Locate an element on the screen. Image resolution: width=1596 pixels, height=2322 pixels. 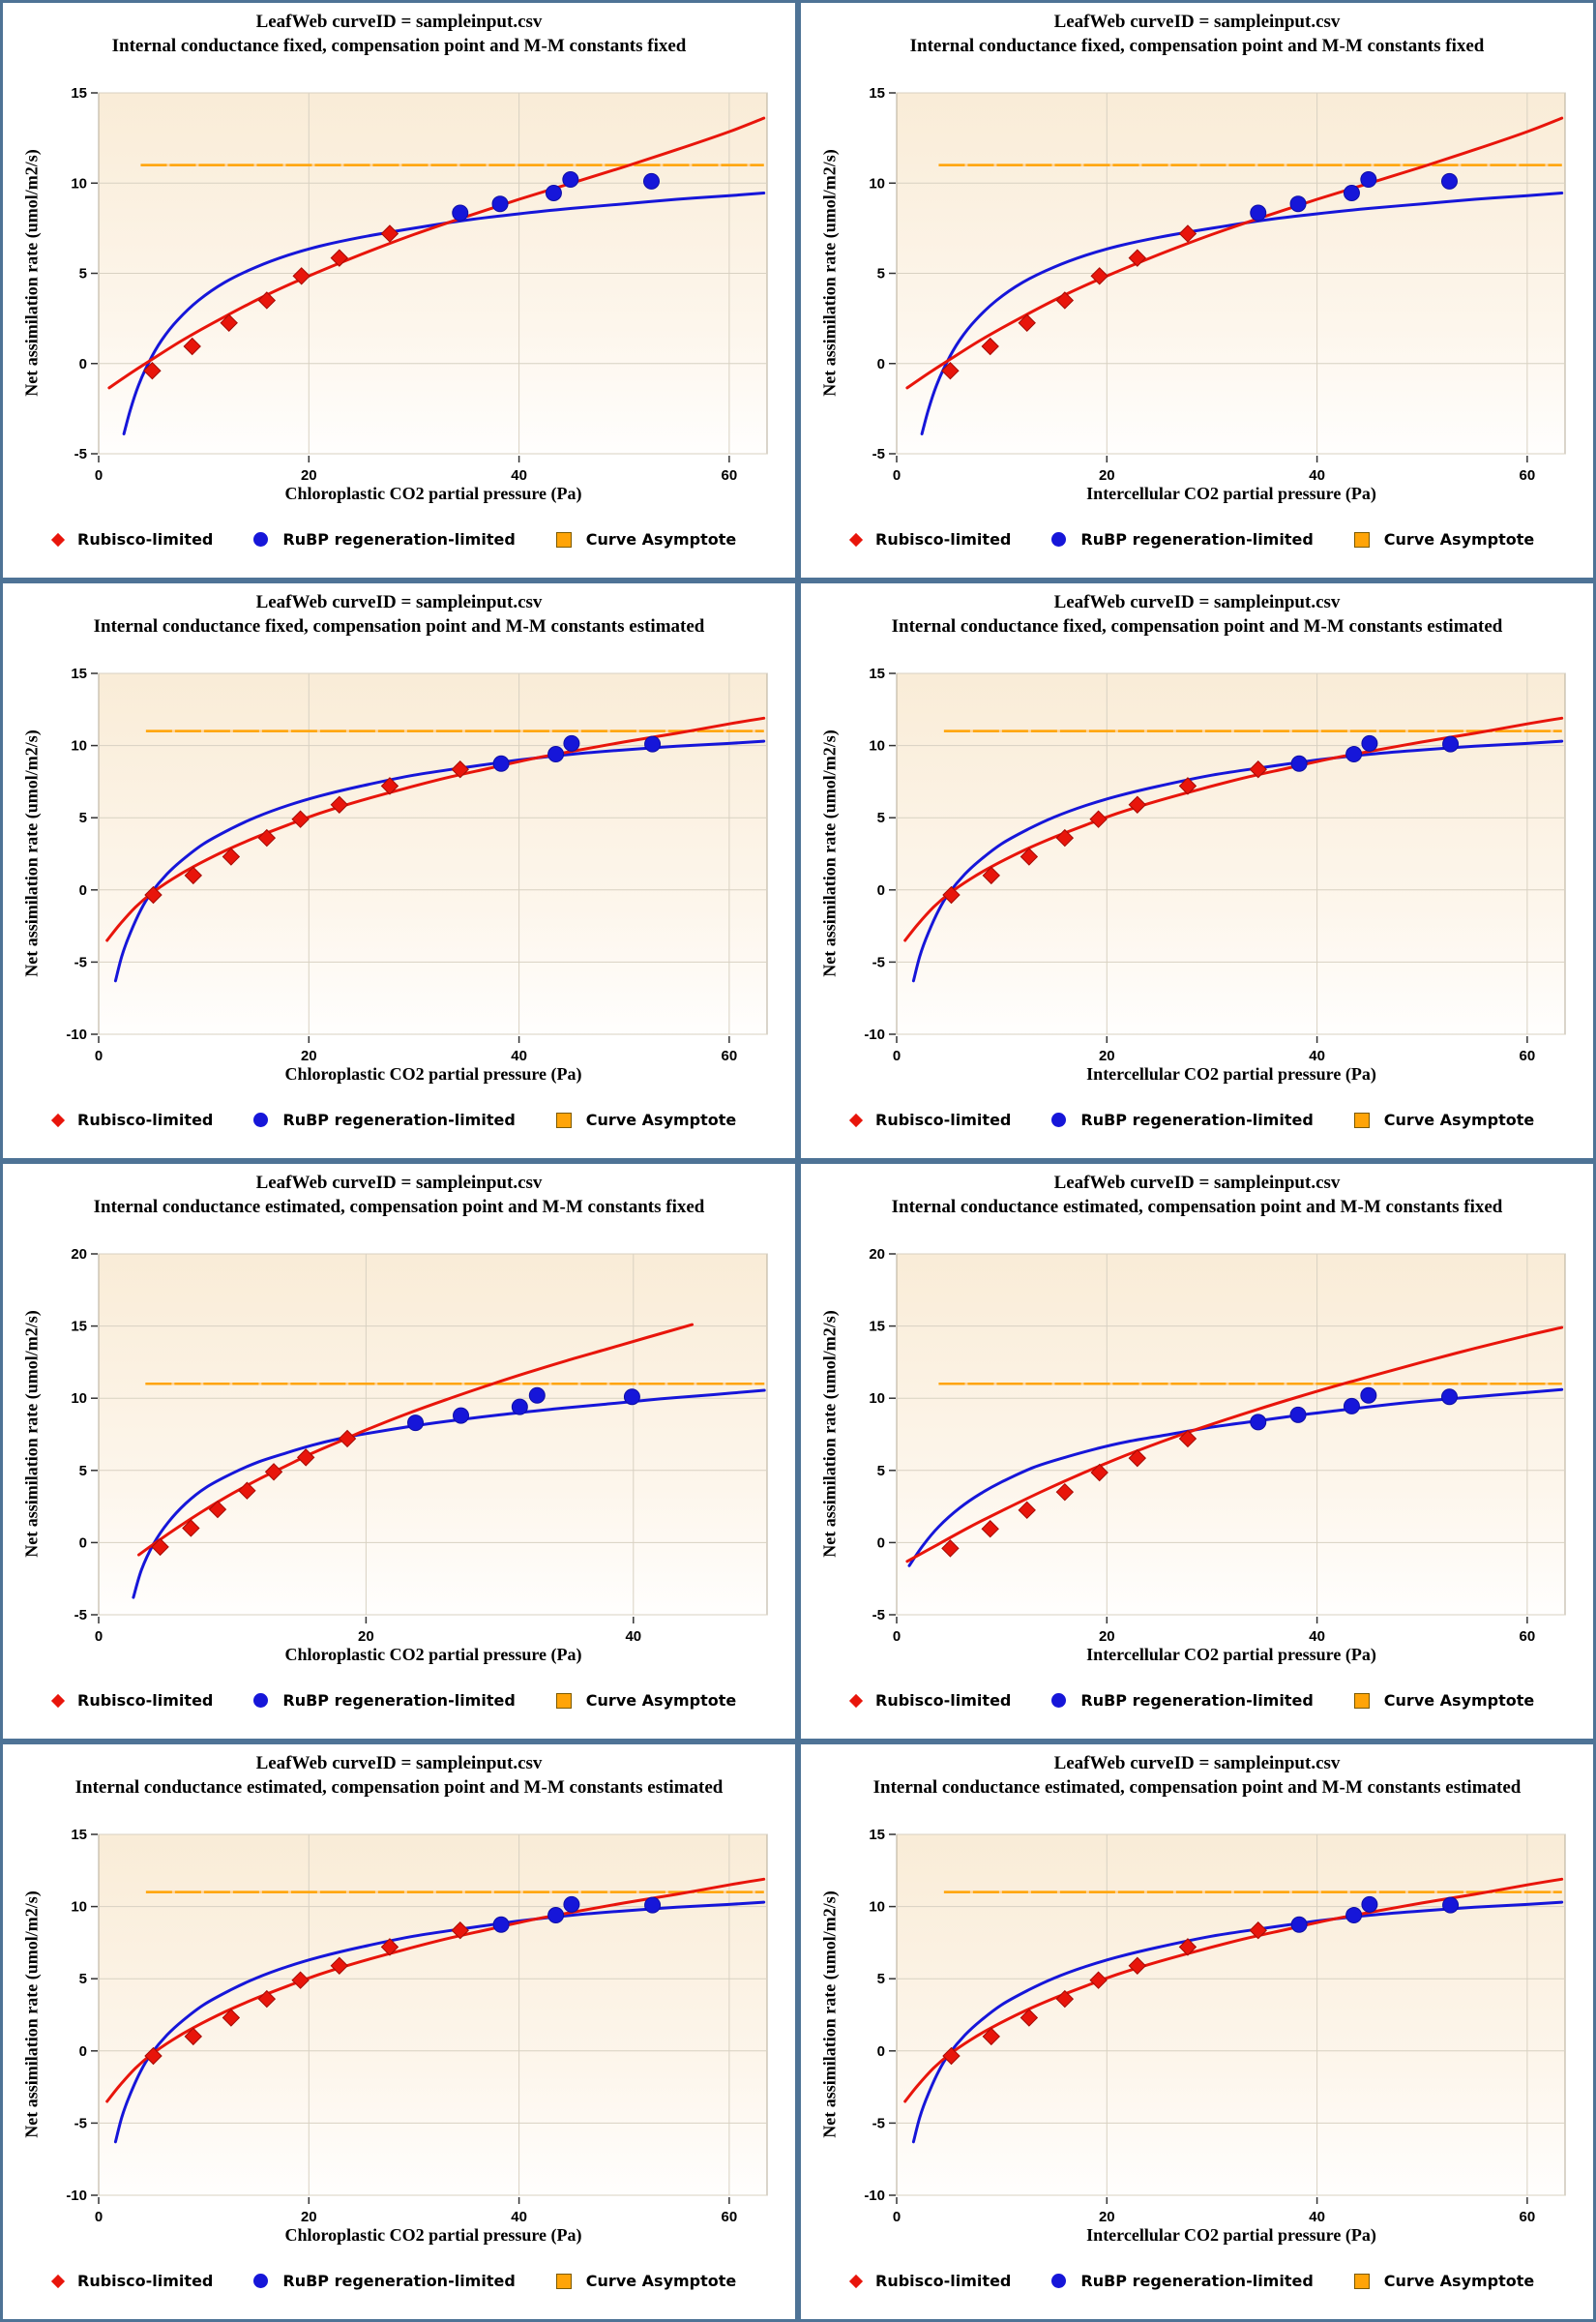
x-tick-label: 0 is located at coordinates (897, 1635).